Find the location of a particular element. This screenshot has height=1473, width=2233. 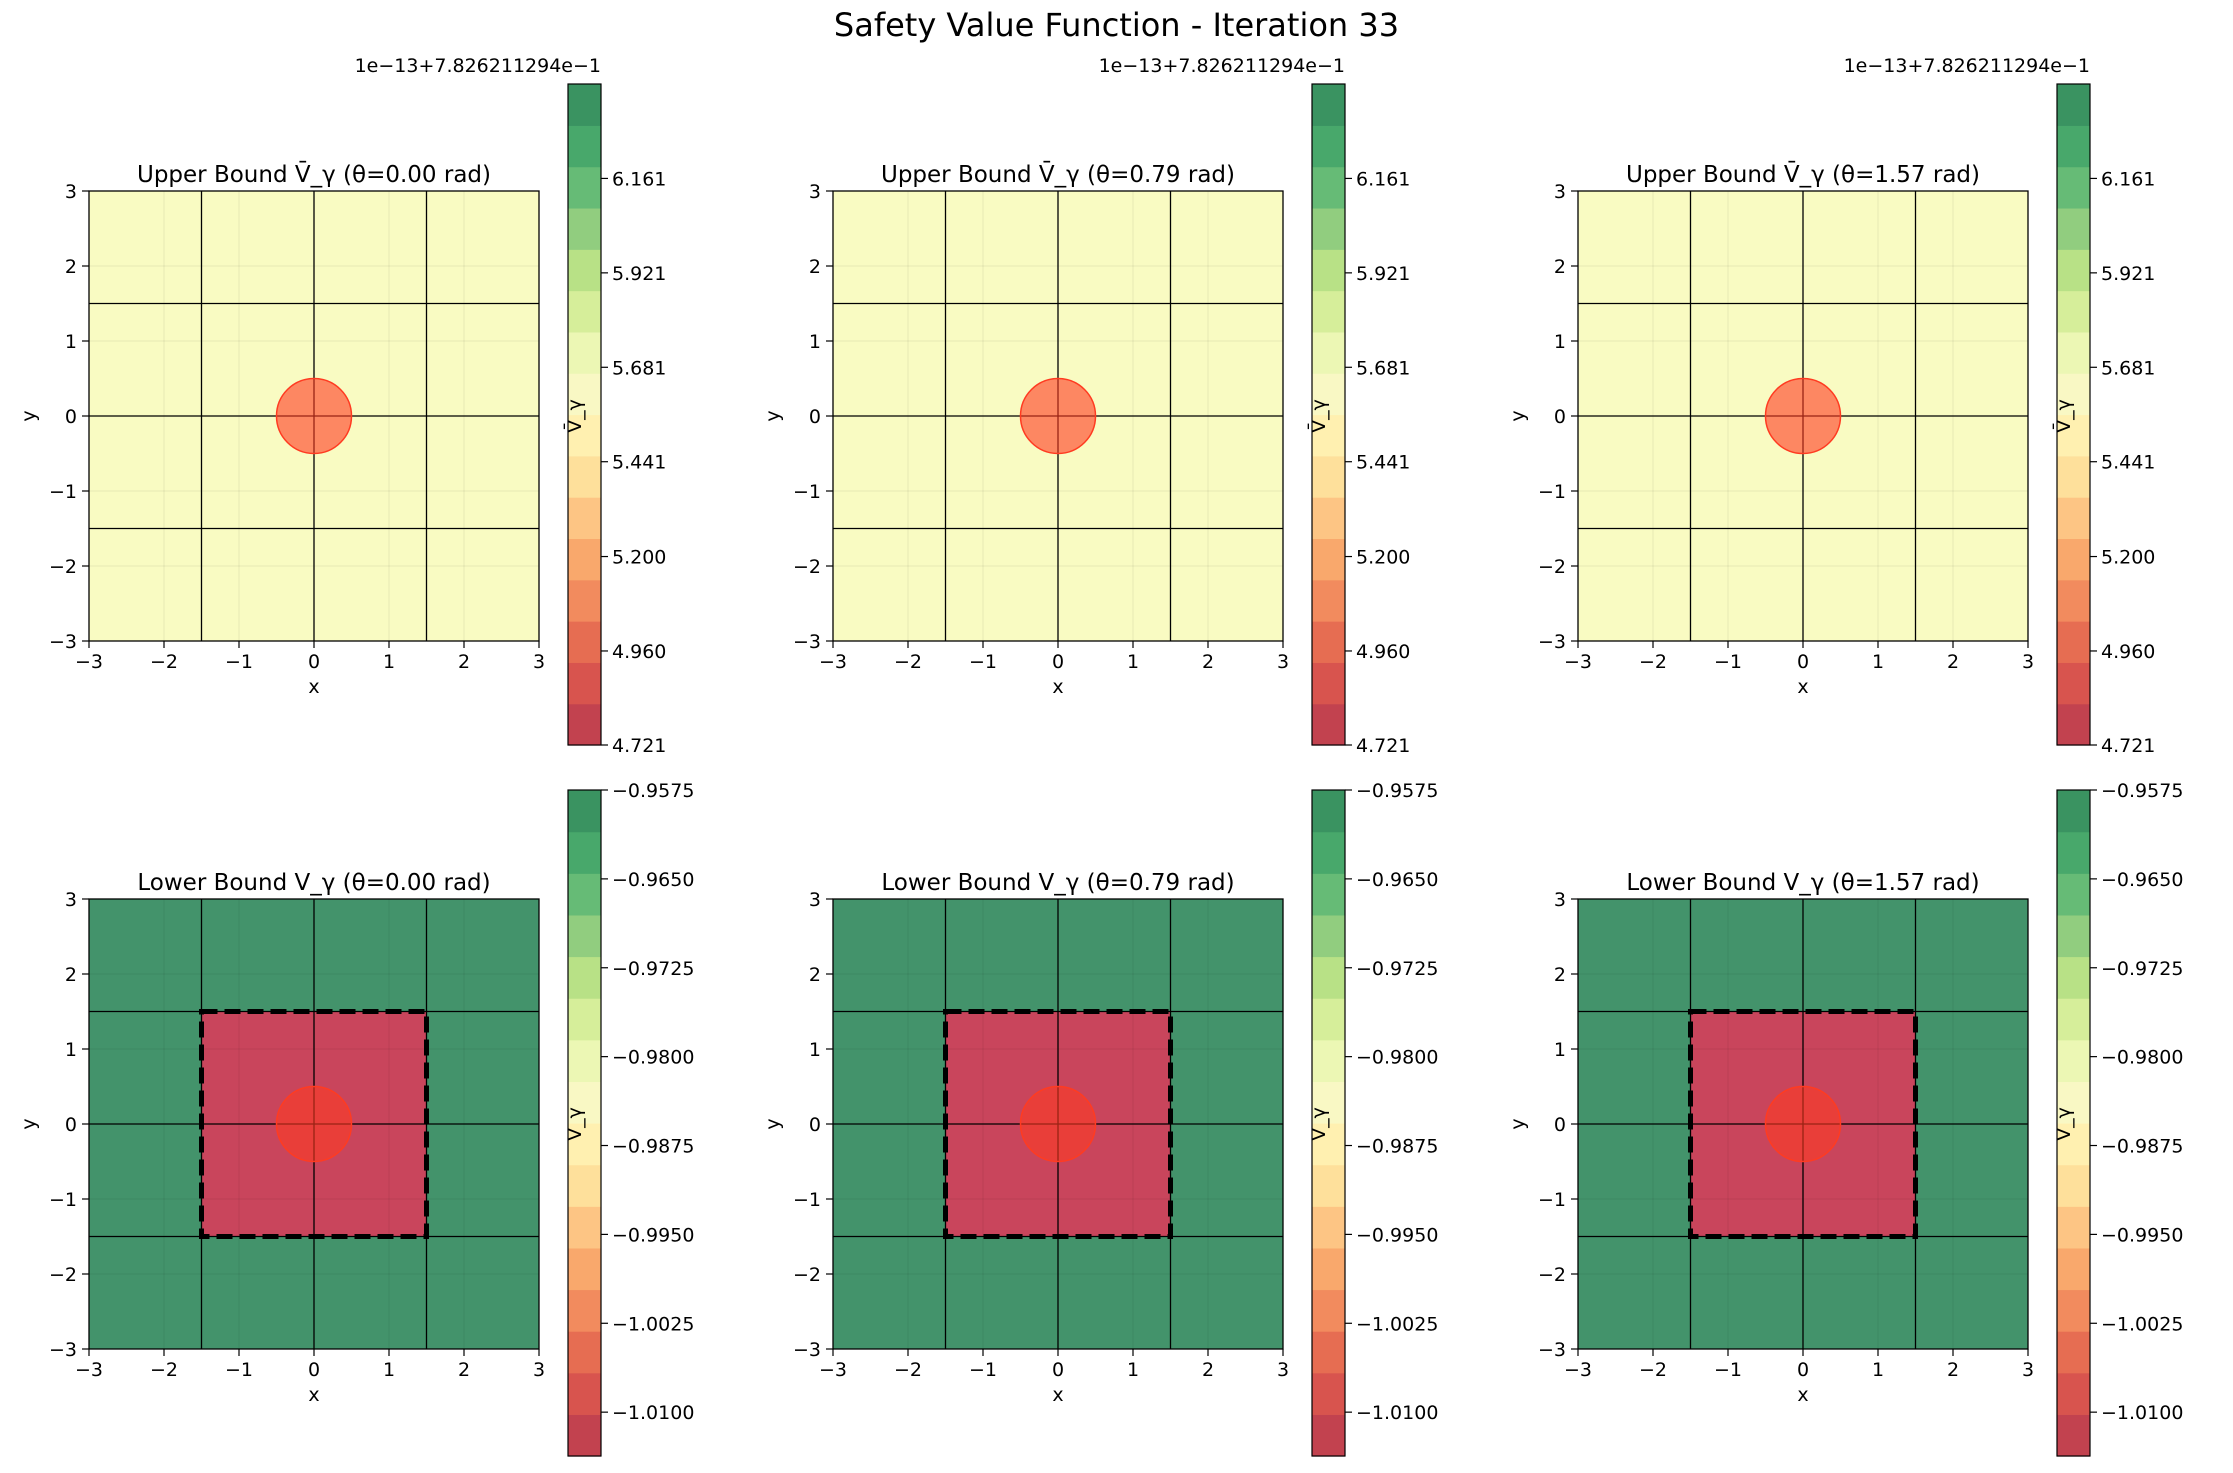

subplot-title: Lower Bound V_γ (θ=0.00 rad) is located at coordinates (313, 883).